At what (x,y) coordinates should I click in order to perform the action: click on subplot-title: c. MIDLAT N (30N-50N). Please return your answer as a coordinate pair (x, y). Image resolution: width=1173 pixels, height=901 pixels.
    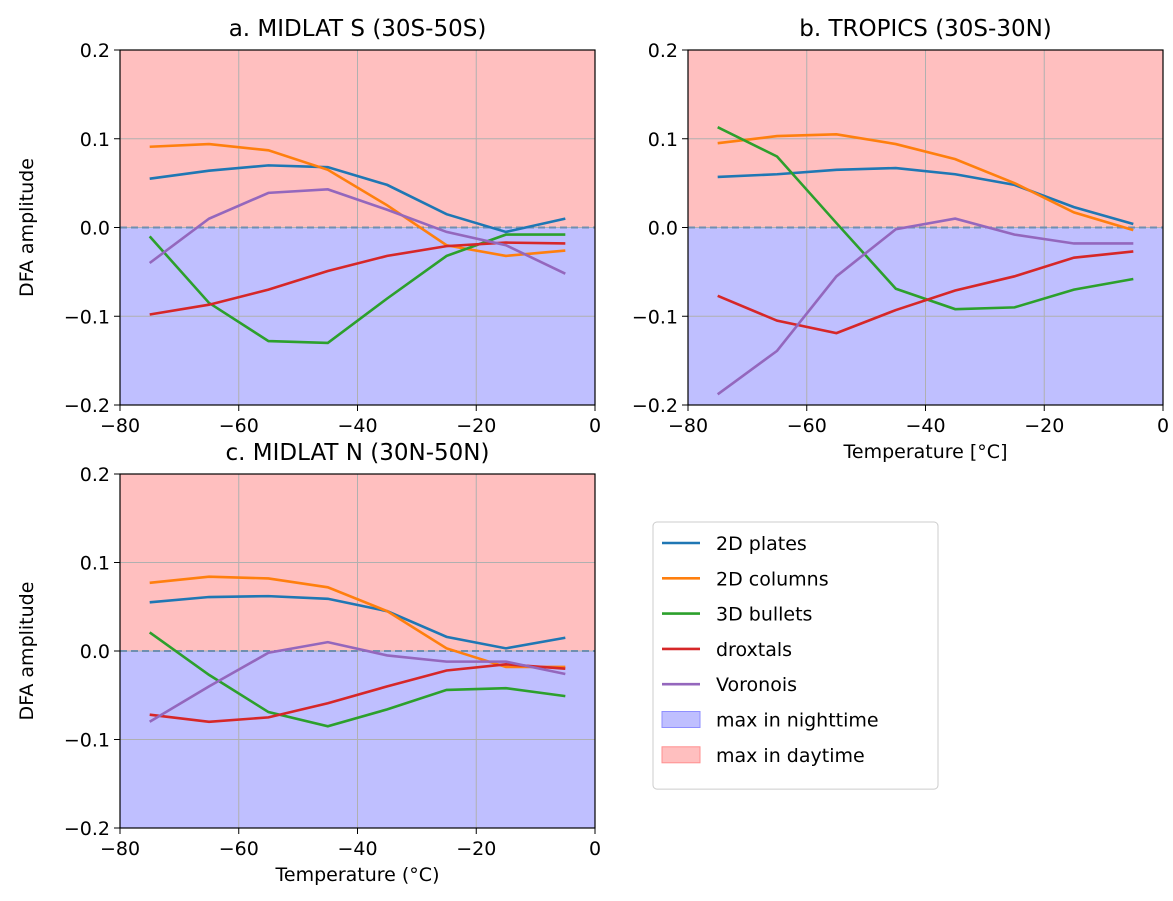
    Looking at the image, I should click on (358, 453).